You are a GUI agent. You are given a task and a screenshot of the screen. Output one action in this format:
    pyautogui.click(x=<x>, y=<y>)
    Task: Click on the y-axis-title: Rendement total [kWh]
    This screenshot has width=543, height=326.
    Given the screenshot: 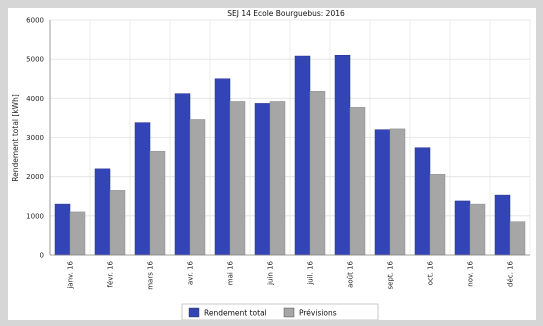 What is the action you would take?
    pyautogui.click(x=15, y=138)
    